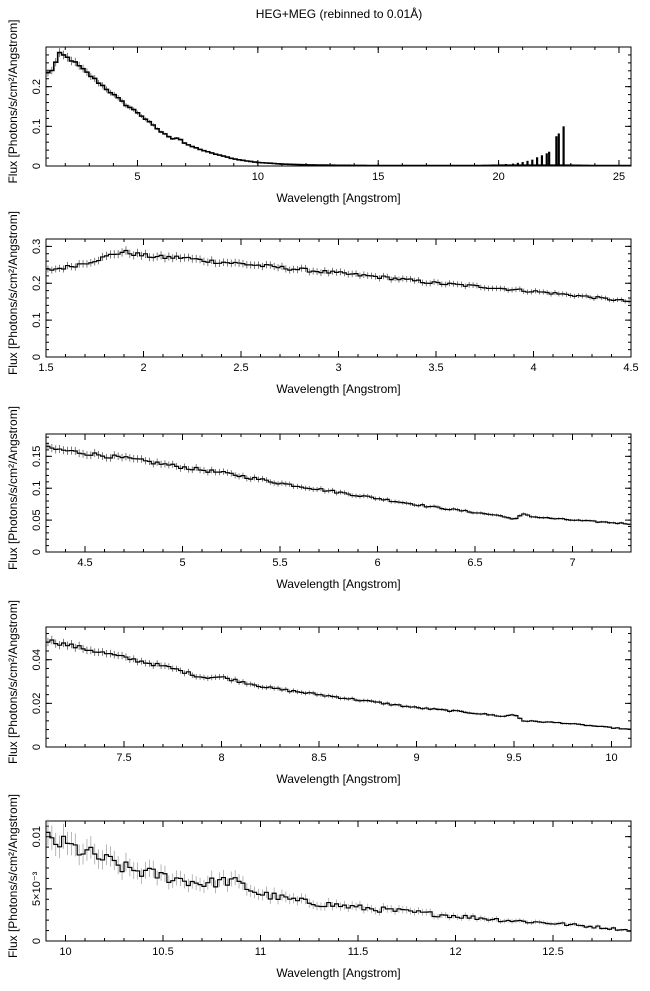 Image resolution: width=650 pixels, height=991 pixels. What do you see at coordinates (45, 368) in the screenshot?
I see `x-tick-label: 1.5` at bounding box center [45, 368].